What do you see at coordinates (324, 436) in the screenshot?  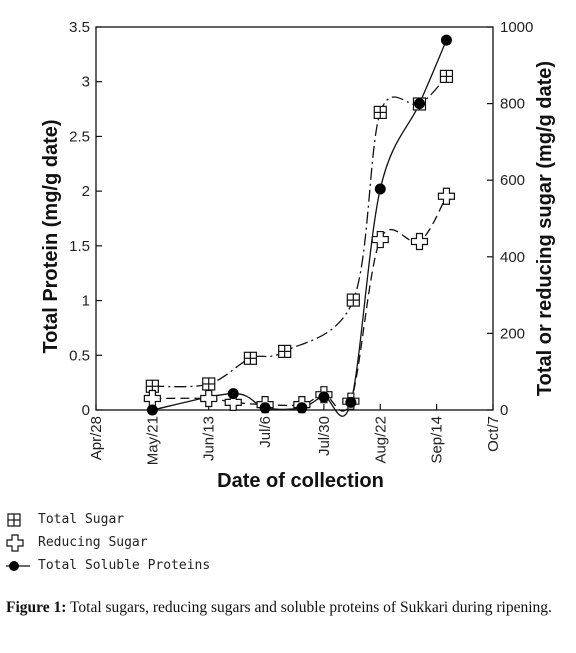 I see `x-tick-label: Jul/30` at bounding box center [324, 436].